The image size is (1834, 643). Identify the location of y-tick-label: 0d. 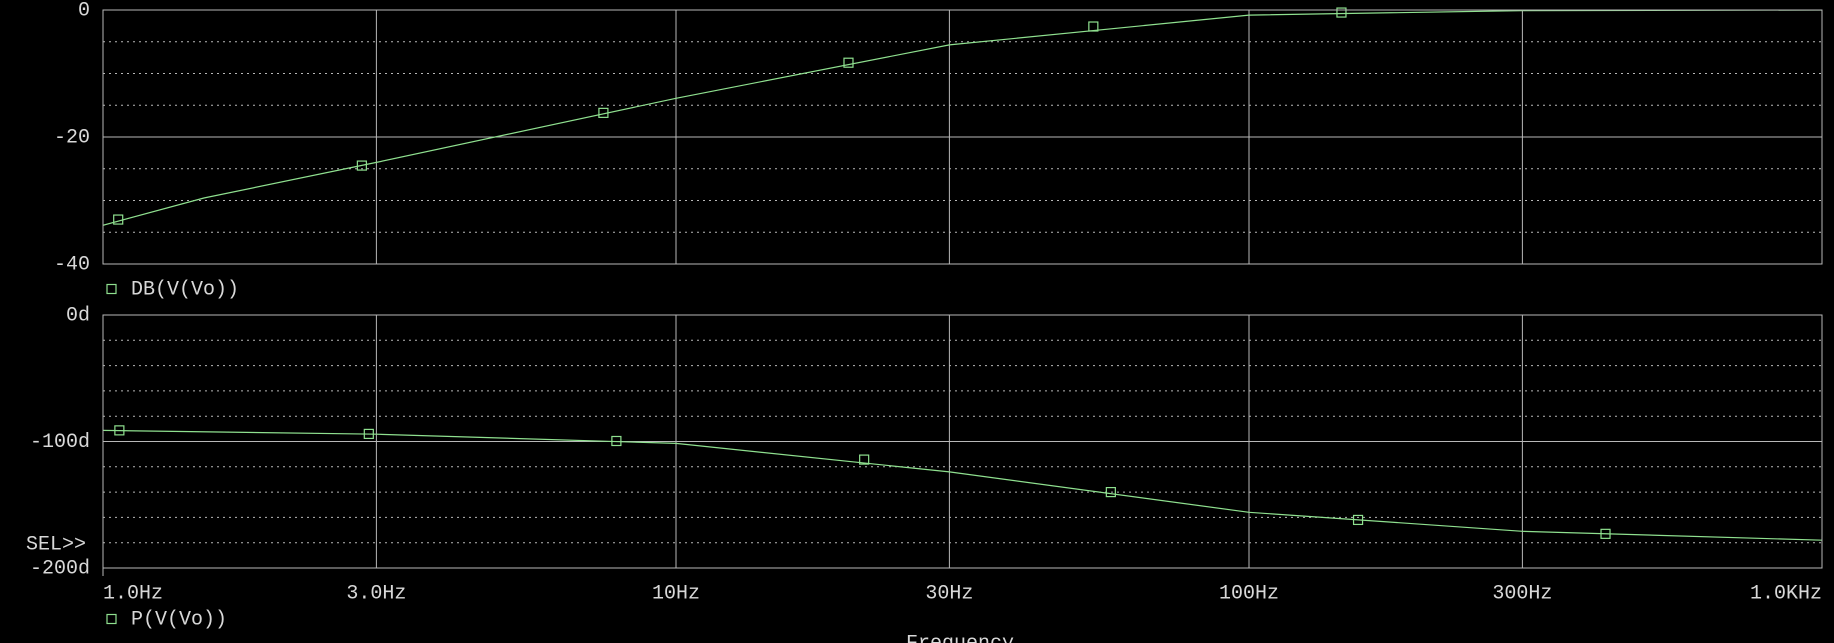
(78, 315).